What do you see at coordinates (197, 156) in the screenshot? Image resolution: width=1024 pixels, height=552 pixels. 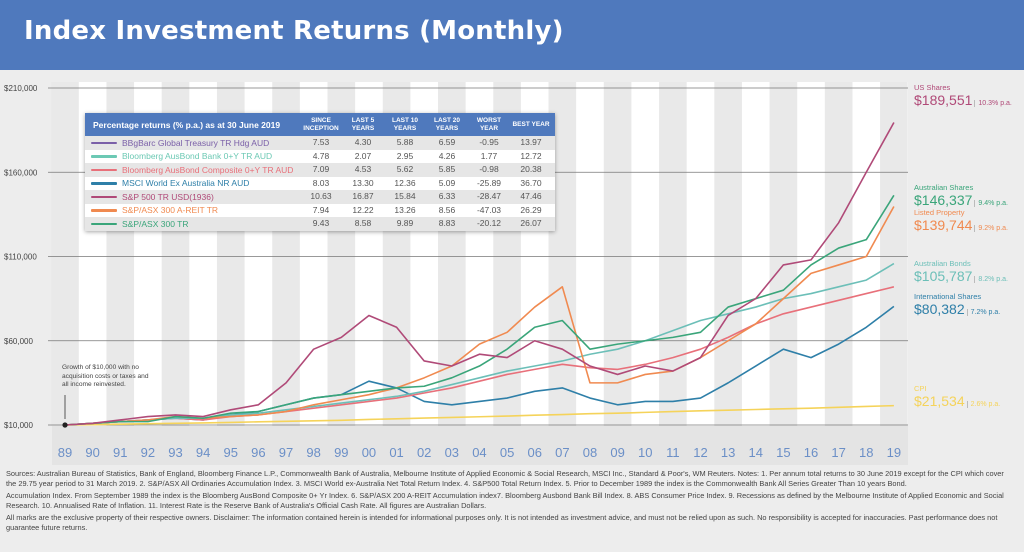 I see `row-label: Bloomberg AusBond Bank 0+Y TR AUD` at bounding box center [197, 156].